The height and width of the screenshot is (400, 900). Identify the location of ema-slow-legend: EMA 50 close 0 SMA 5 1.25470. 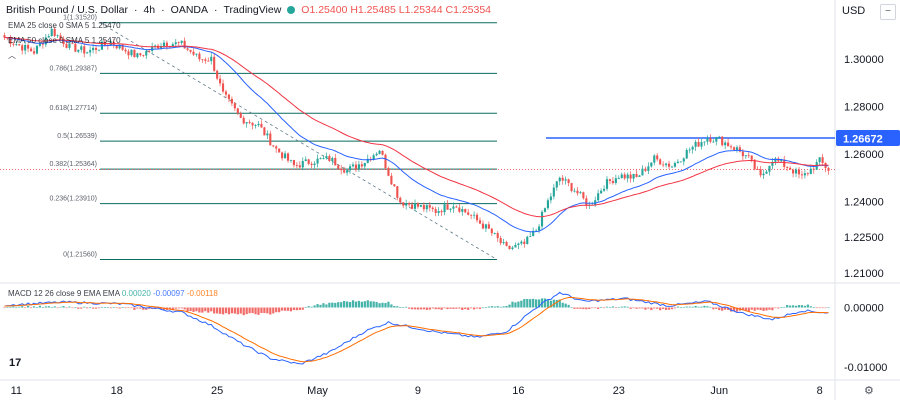
(64, 40).